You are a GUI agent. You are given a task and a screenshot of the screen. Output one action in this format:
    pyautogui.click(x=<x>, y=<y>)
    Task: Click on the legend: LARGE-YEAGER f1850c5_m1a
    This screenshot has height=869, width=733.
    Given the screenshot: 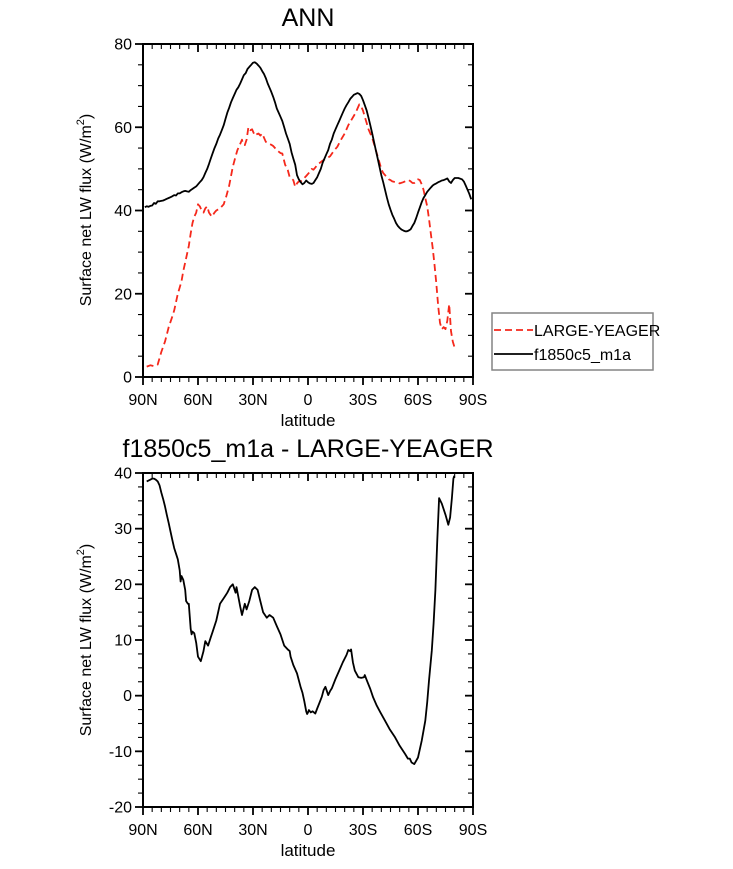 What is the action you would take?
    pyautogui.click(x=575, y=341)
    